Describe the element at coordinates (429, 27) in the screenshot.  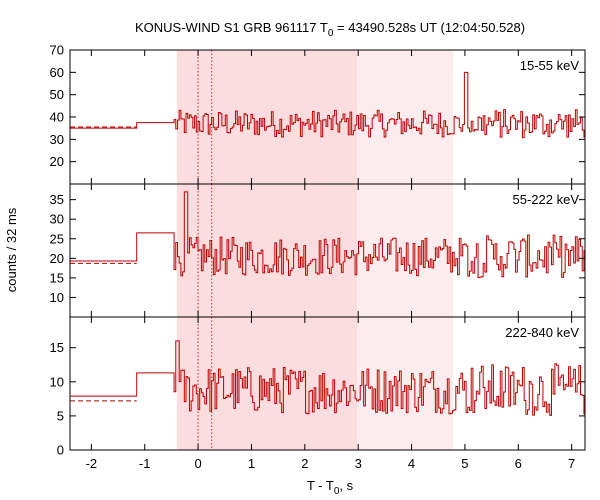
I see `title-rest: = 43490.528s UT (12:04:50.528)` at that location.